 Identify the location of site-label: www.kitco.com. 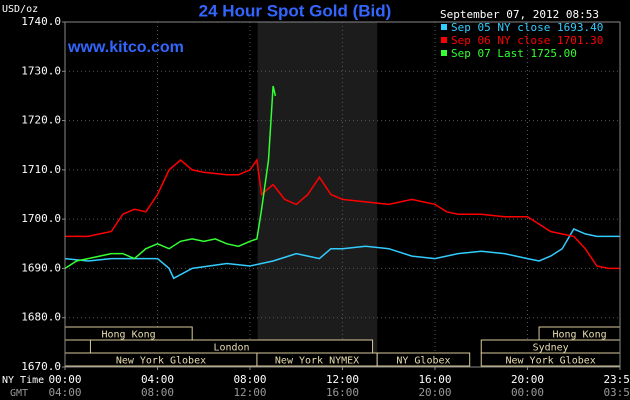
(125, 47).